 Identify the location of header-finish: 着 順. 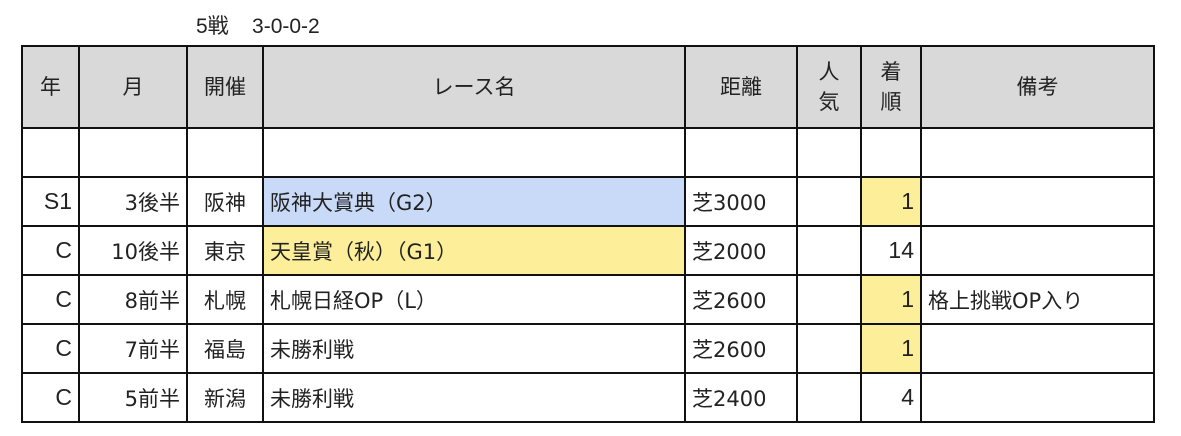
(891, 87).